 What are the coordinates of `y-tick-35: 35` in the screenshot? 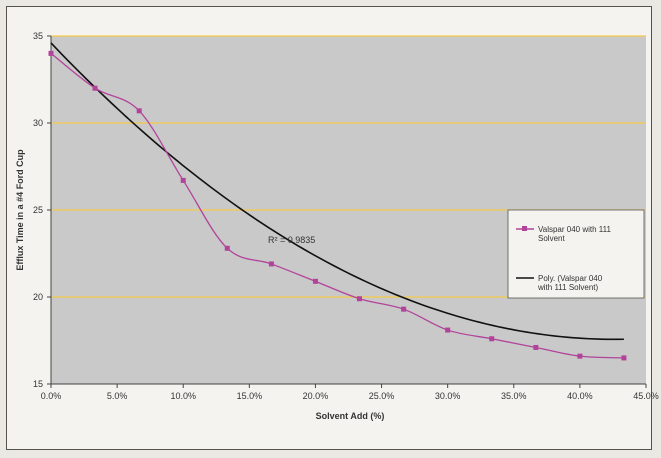 It's located at (38, 36).